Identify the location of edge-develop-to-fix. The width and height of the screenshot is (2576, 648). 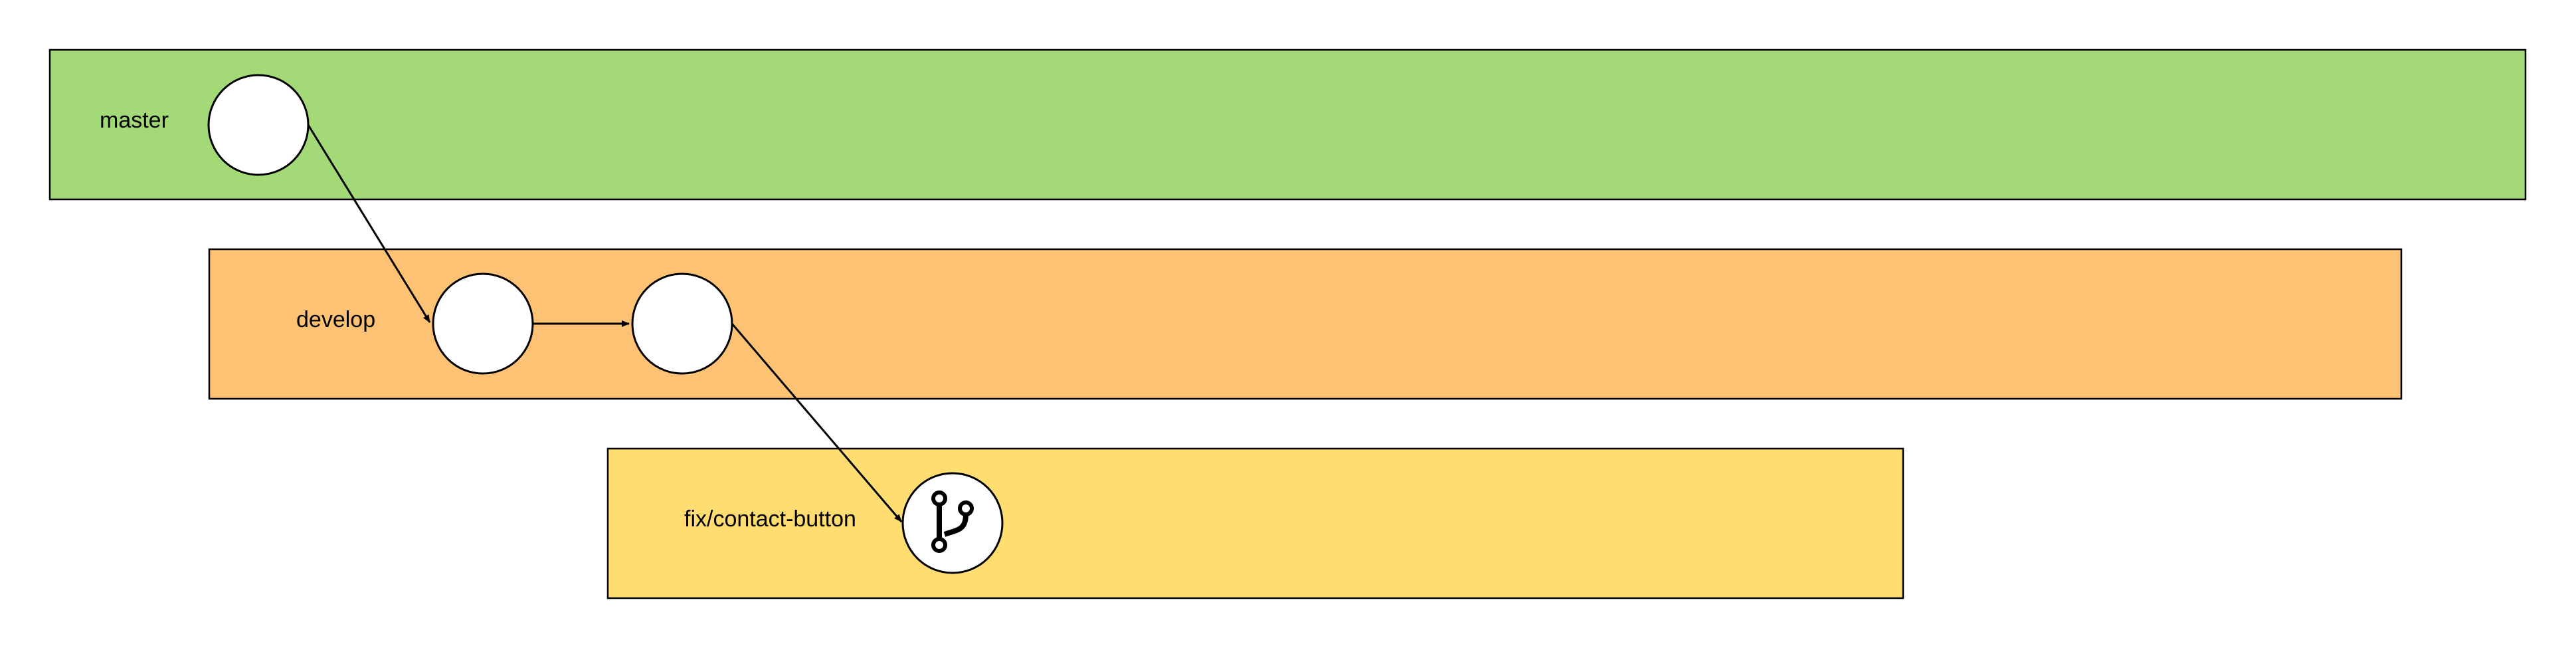
(817, 422).